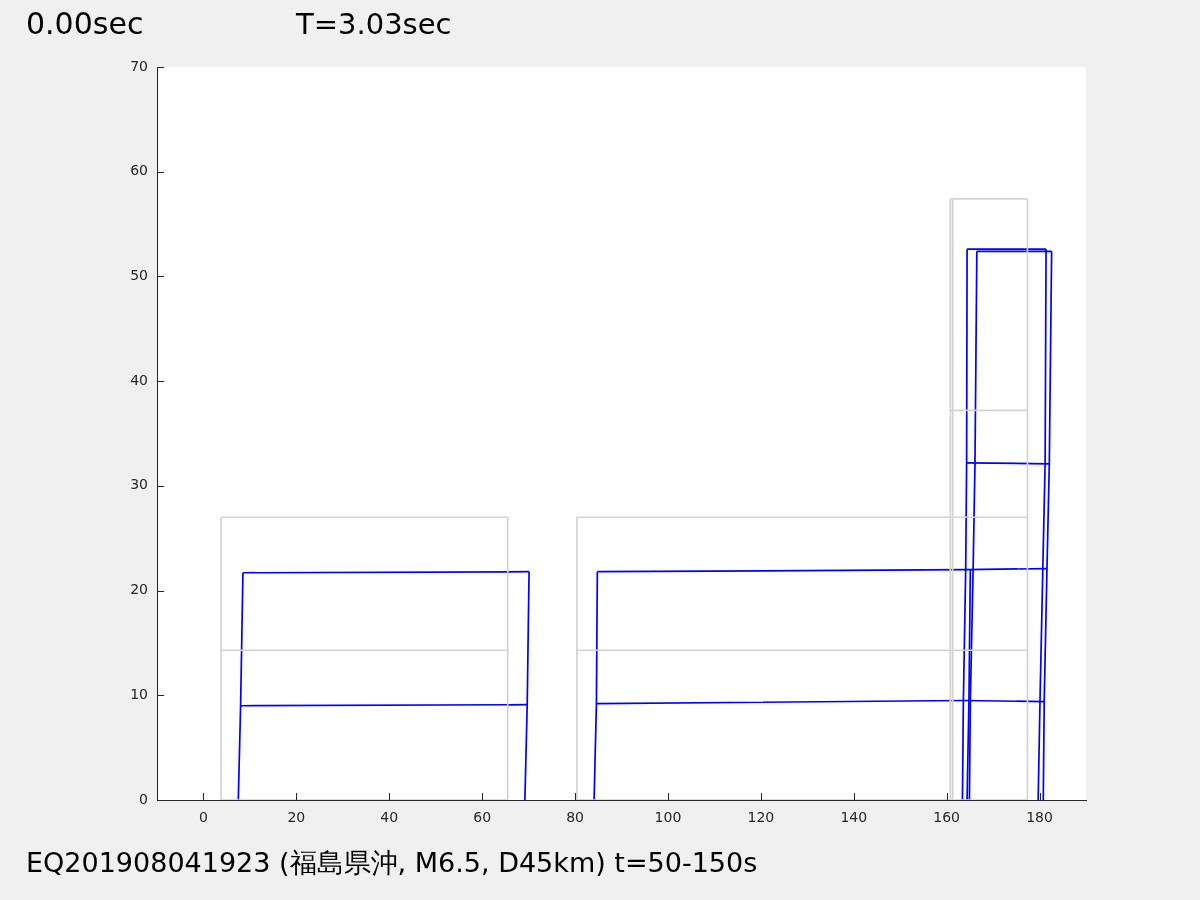 The width and height of the screenshot is (1200, 900). I want to click on text: EQ201908041923 (福島県沖, M6.5, D45km) t=50-150s, so click(392, 863).